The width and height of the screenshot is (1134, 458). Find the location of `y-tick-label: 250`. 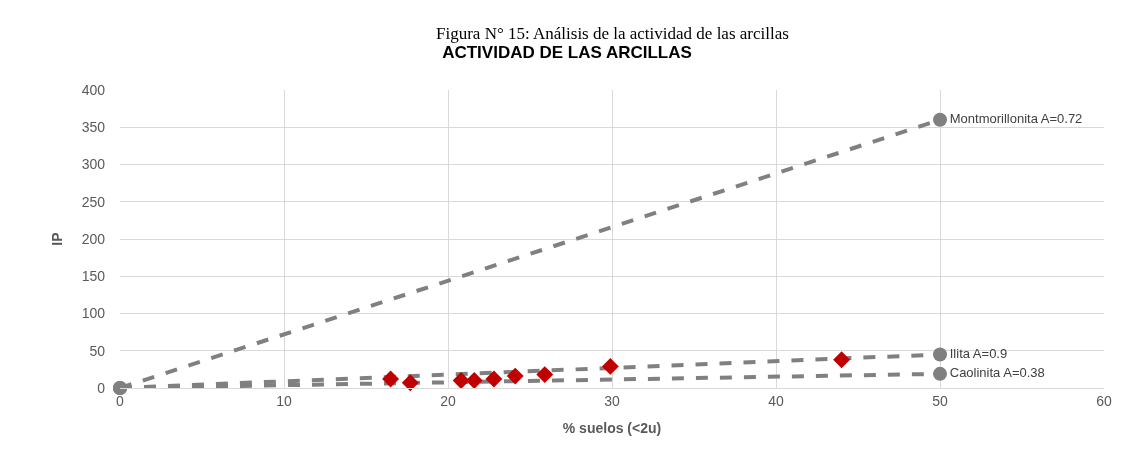

y-tick-label: 250 is located at coordinates (93, 201).